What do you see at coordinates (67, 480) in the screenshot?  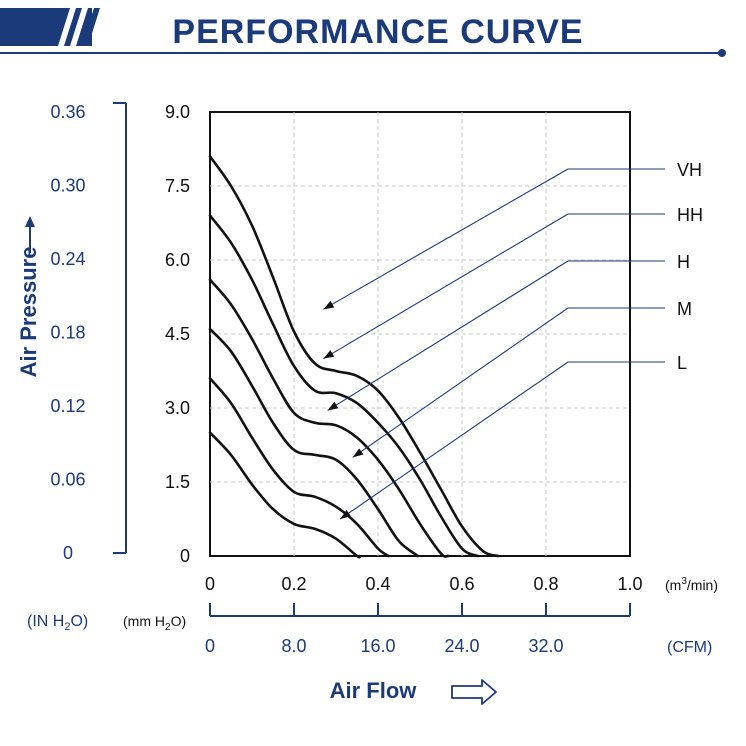 I see `inh2o-tick-label: 0.06` at bounding box center [67, 480].